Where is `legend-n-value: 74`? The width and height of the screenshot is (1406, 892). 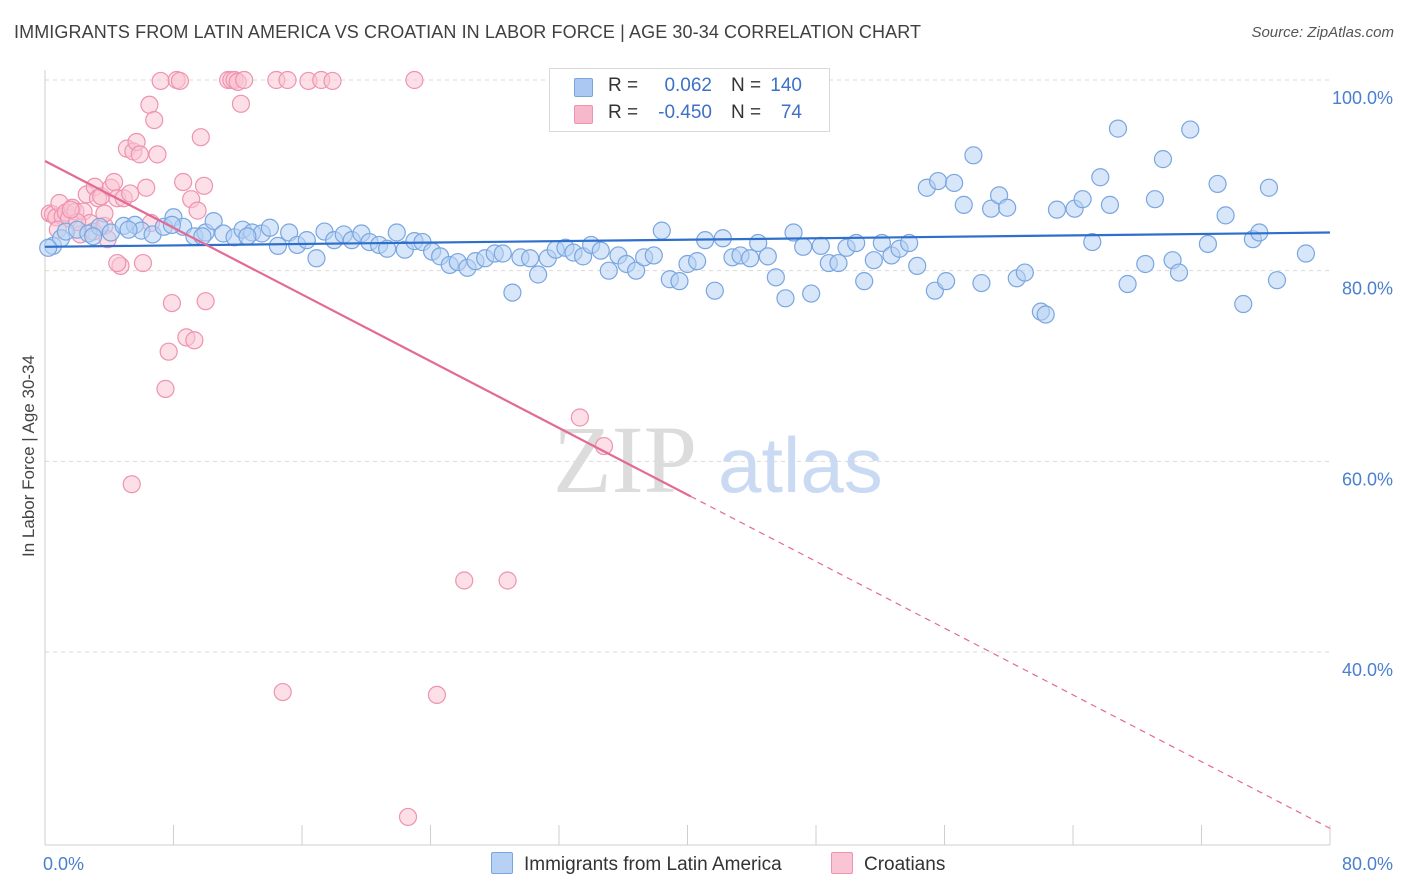
legend-n-value: 74 is located at coordinates (791, 112).